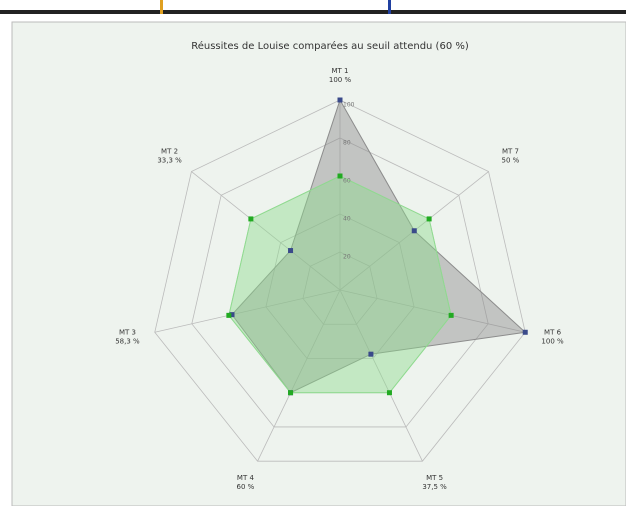 This screenshot has width=626, height=506. What do you see at coordinates (127, 333) in the screenshot?
I see `axis-label: MT 3` at bounding box center [127, 333].